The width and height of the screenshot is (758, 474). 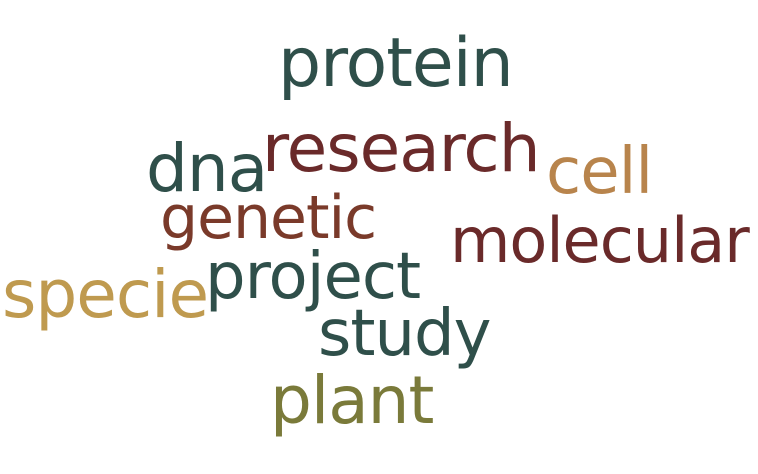 What do you see at coordinates (207, 168) in the screenshot?
I see `word-dna: dna` at bounding box center [207, 168].